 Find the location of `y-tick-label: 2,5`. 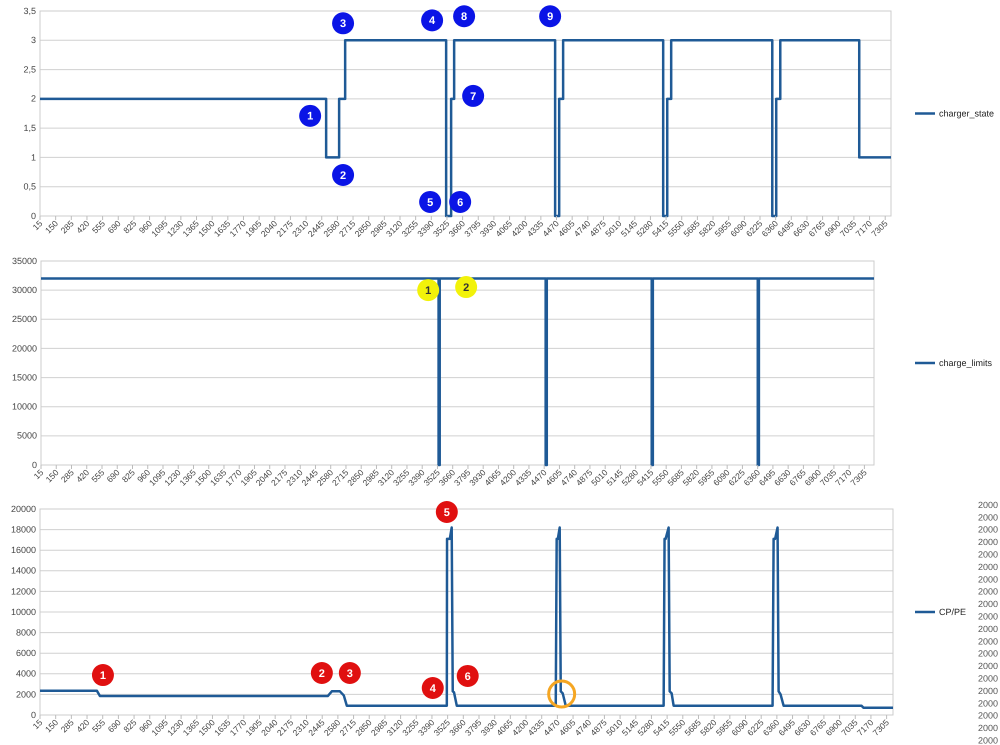

y-tick-label: 2,5 is located at coordinates (29, 69).